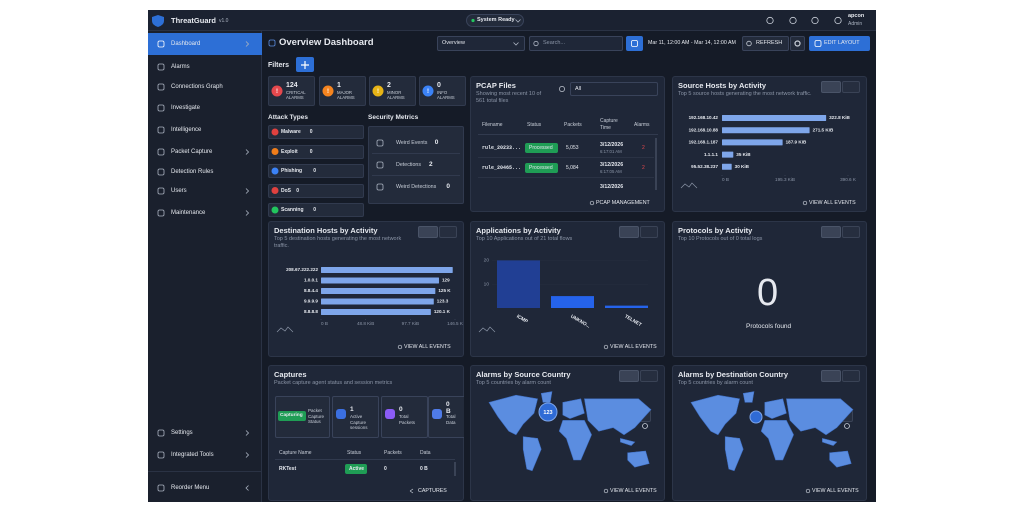 This screenshot has width=1024, height=512. Describe the element at coordinates (495, 20) in the screenshot. I see `status-pill` at that location.